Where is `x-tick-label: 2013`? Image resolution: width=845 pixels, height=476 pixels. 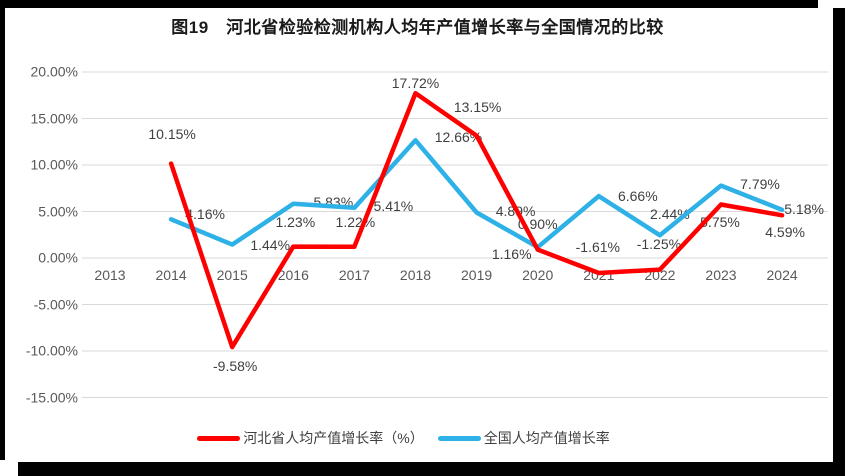
x-tick-label: 2013 is located at coordinates (110, 275).